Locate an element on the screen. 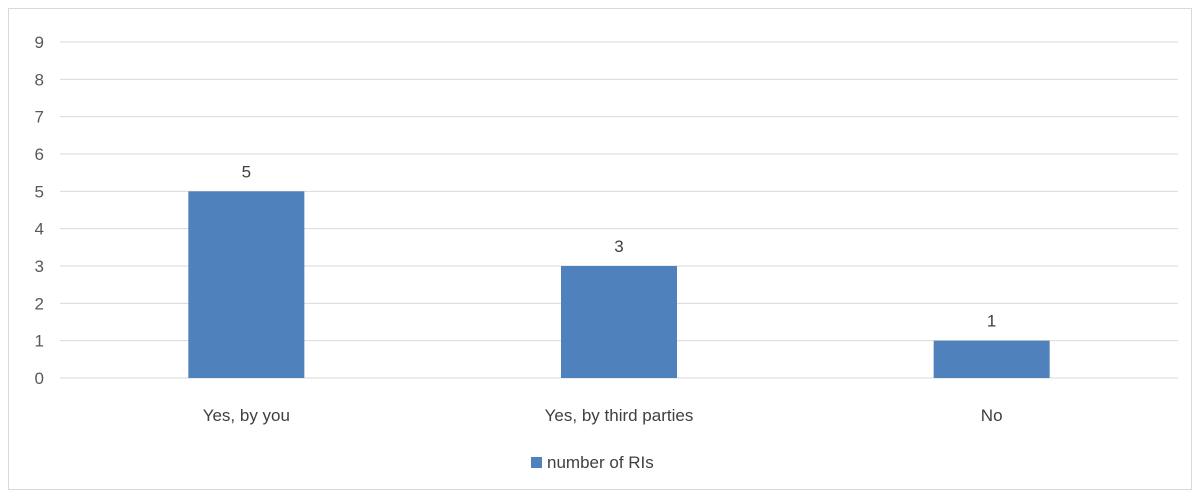  legend: number of RIs is located at coordinates (592, 462).